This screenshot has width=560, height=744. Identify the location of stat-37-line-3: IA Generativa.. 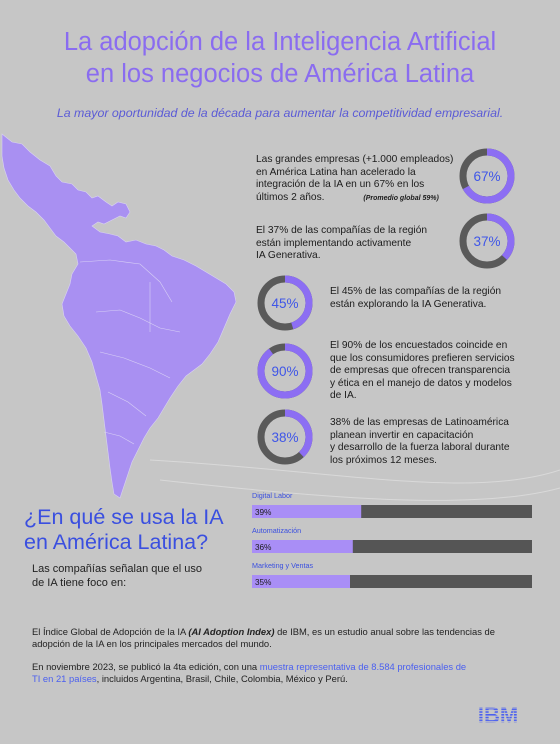
(288, 256).